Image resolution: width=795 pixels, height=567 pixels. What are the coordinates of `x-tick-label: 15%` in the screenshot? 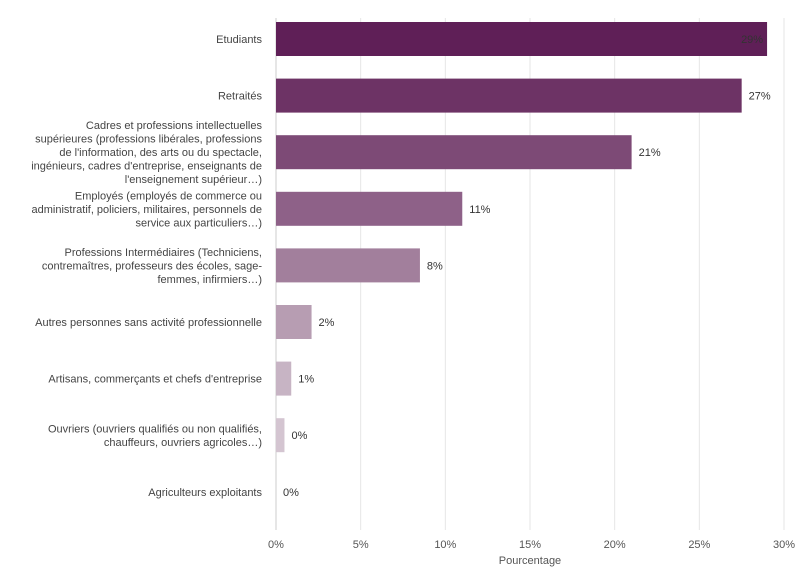 It's located at (530, 545).